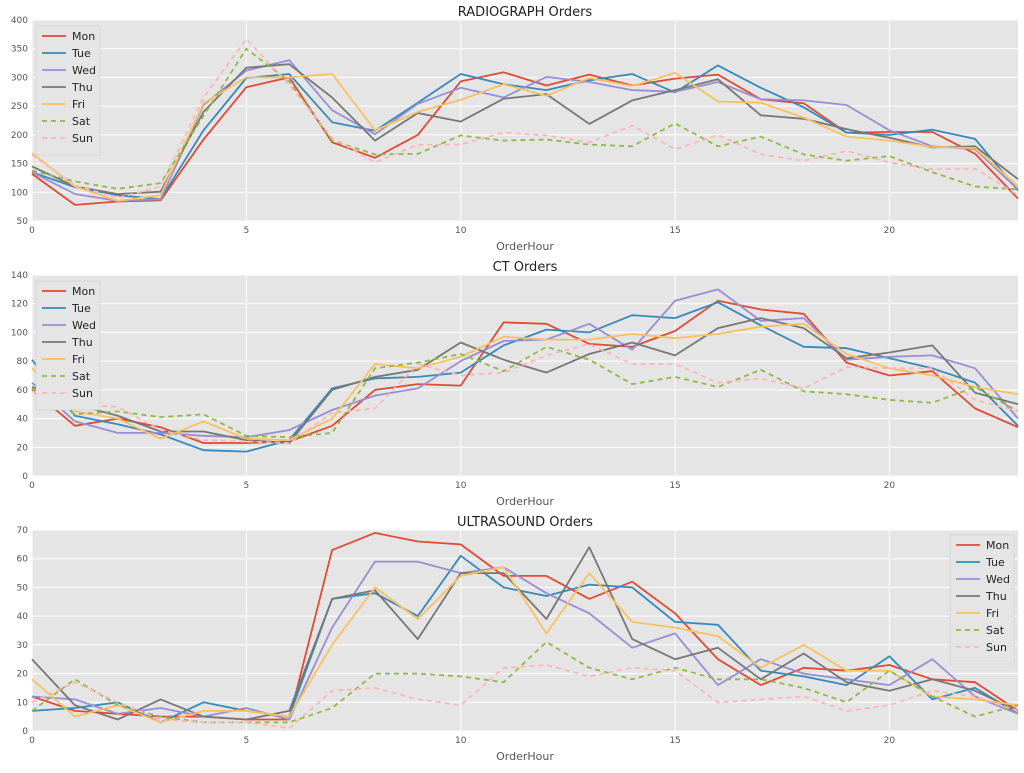 This screenshot has height=773, width=1024. I want to click on chart-title: RADIOGRAPH Orders, so click(525, 12).